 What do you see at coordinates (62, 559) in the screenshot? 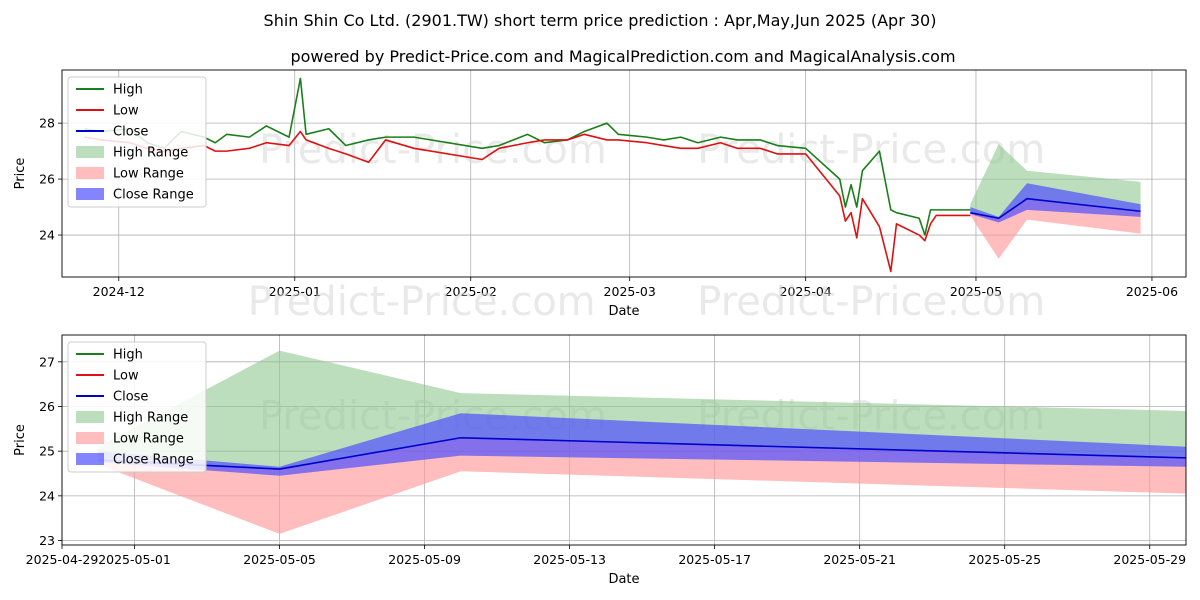
I see `x-tick-label: 2025-04-29` at bounding box center [62, 559].